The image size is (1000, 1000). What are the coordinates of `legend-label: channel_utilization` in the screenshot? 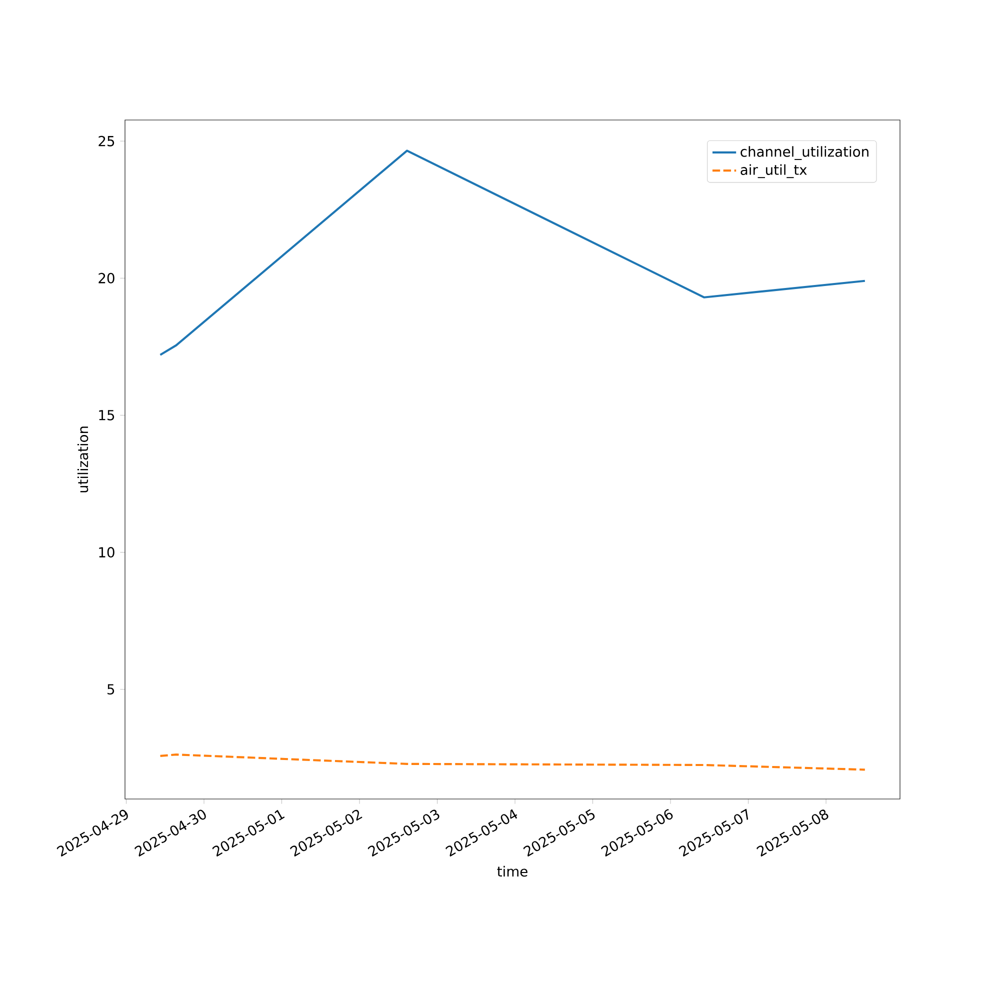 It's located at (804, 153).